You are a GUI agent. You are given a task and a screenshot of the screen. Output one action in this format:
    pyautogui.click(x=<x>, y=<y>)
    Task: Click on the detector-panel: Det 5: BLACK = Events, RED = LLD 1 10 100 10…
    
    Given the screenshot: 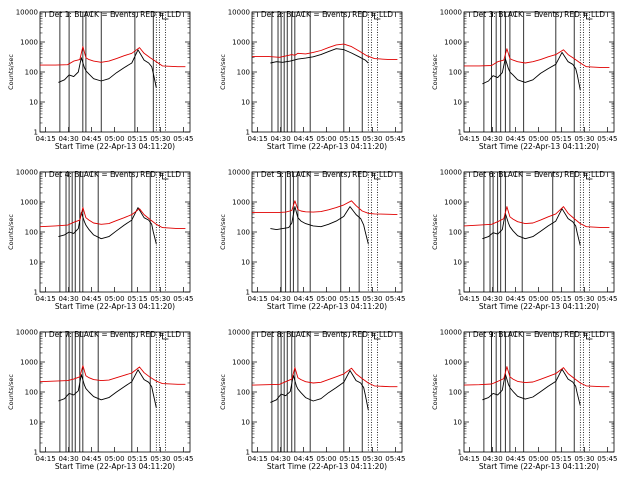 What is the action you would take?
    pyautogui.click(x=312, y=240)
    